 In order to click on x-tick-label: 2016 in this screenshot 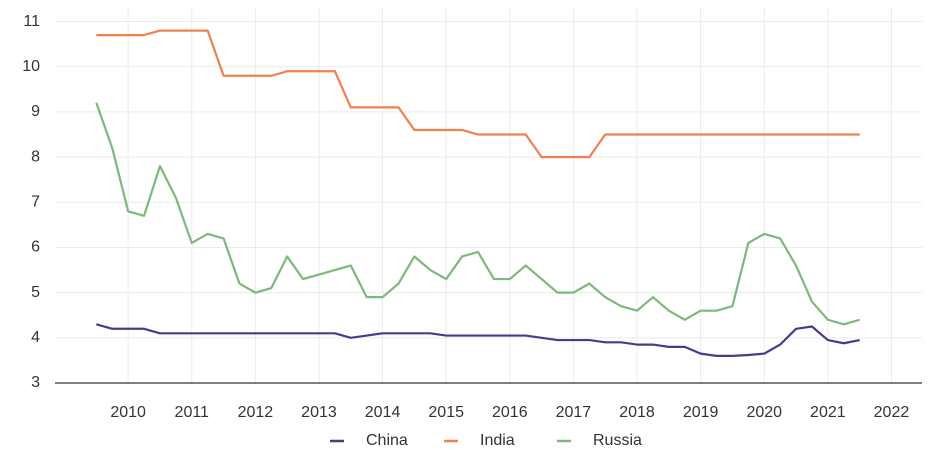, I will do `click(510, 412)`.